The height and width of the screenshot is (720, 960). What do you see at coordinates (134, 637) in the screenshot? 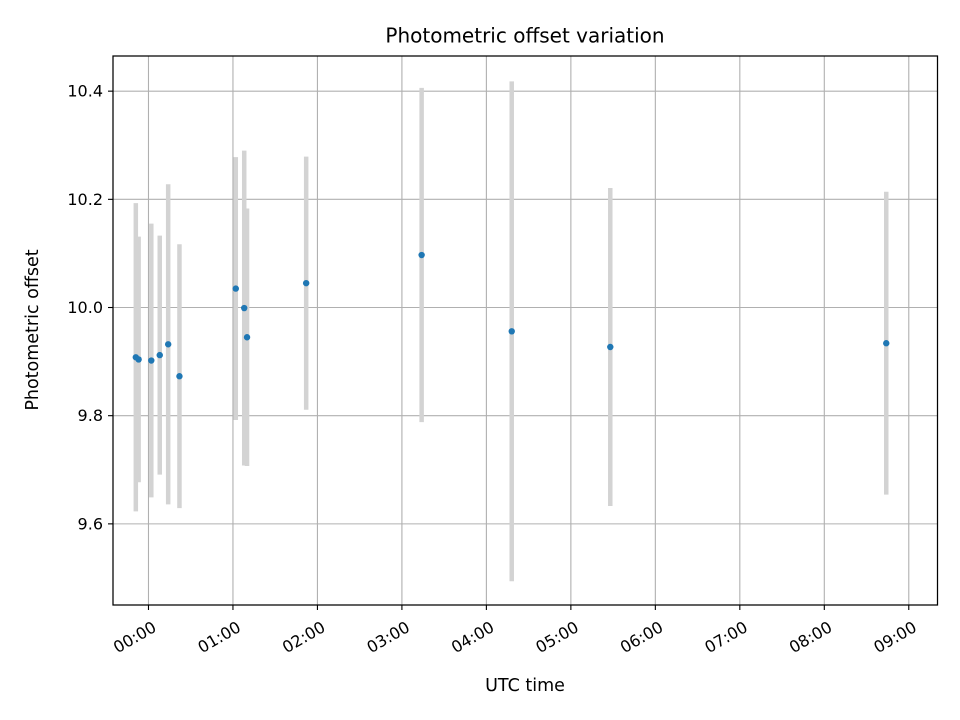
I see `x-tick-label: 00:00` at bounding box center [134, 637].